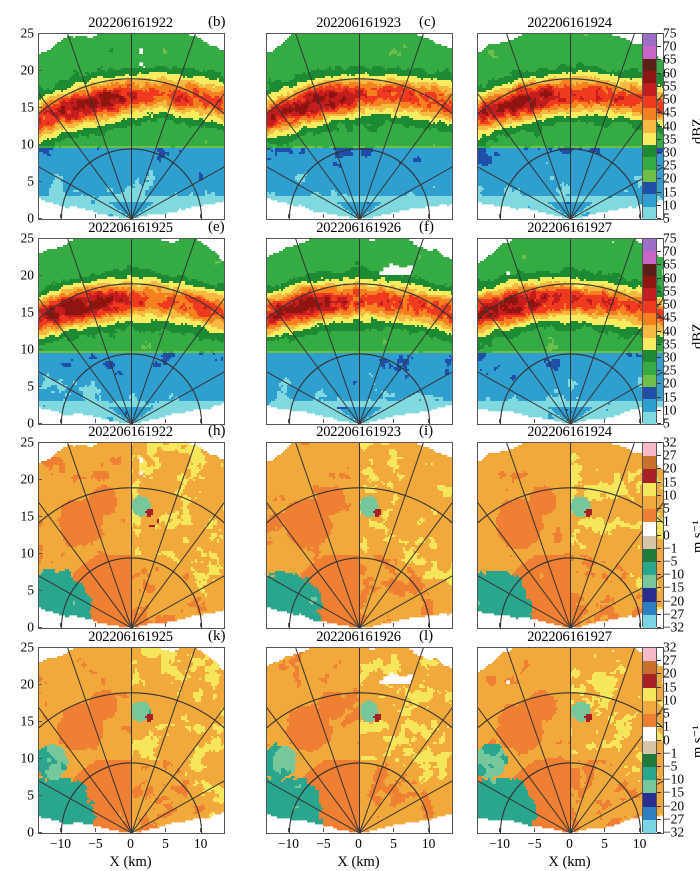 The width and height of the screenshot is (700, 871). I want to click on plot-area-g, so click(131, 535).